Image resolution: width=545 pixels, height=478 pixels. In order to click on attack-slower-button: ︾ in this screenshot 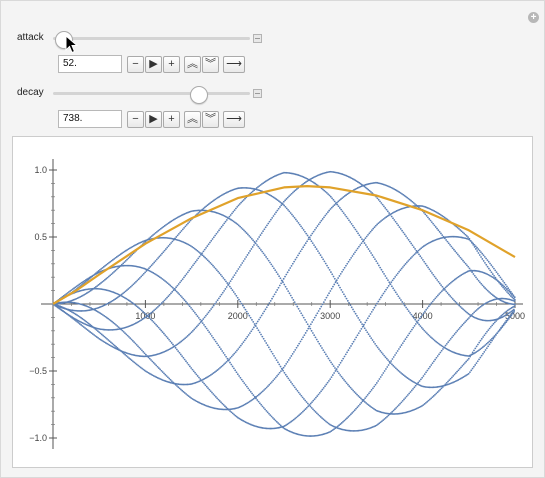, I will do `click(210, 64)`.